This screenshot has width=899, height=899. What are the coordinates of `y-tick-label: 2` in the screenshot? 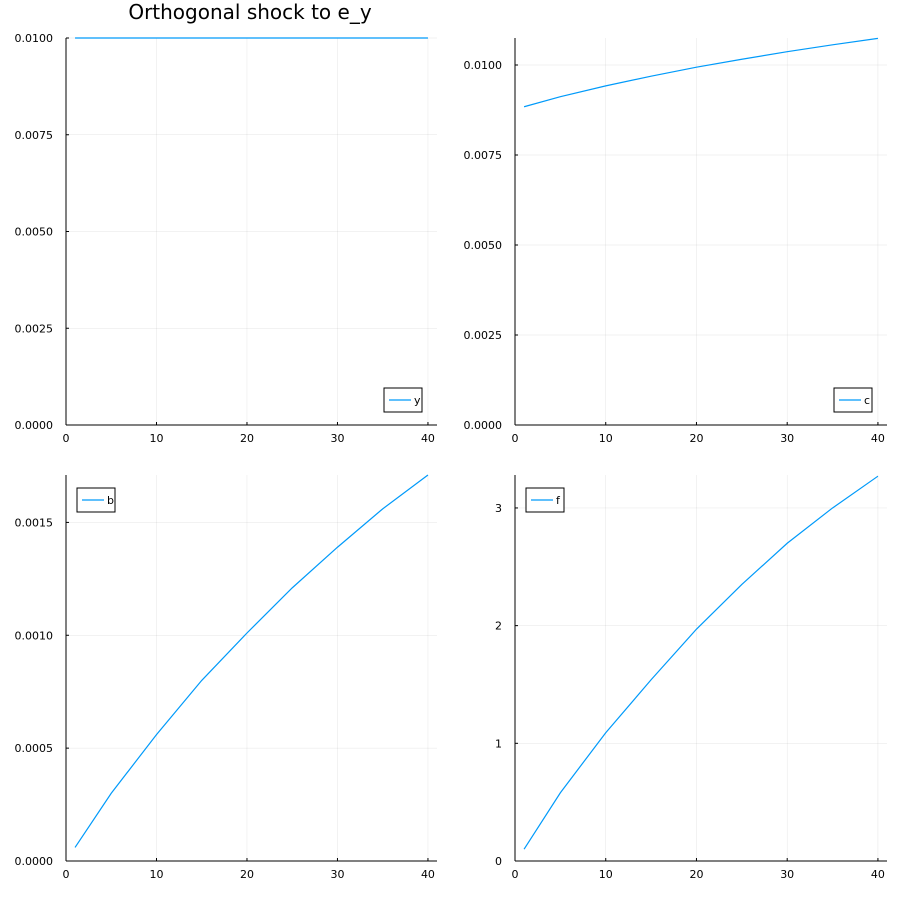 It's located at (498, 626).